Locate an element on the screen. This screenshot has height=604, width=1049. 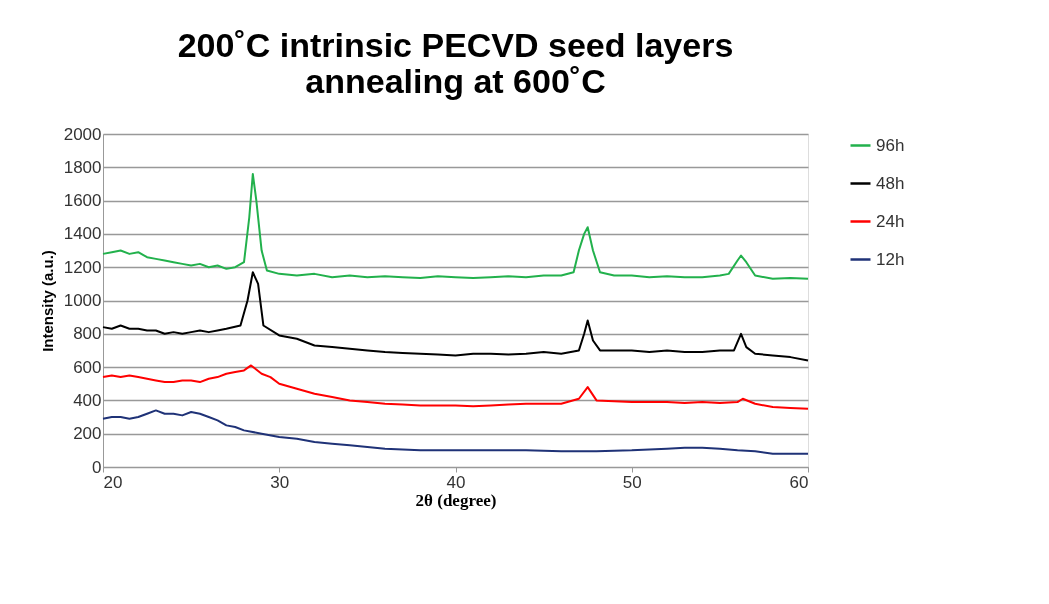
y-tick-label: 1800 is located at coordinates (82, 167).